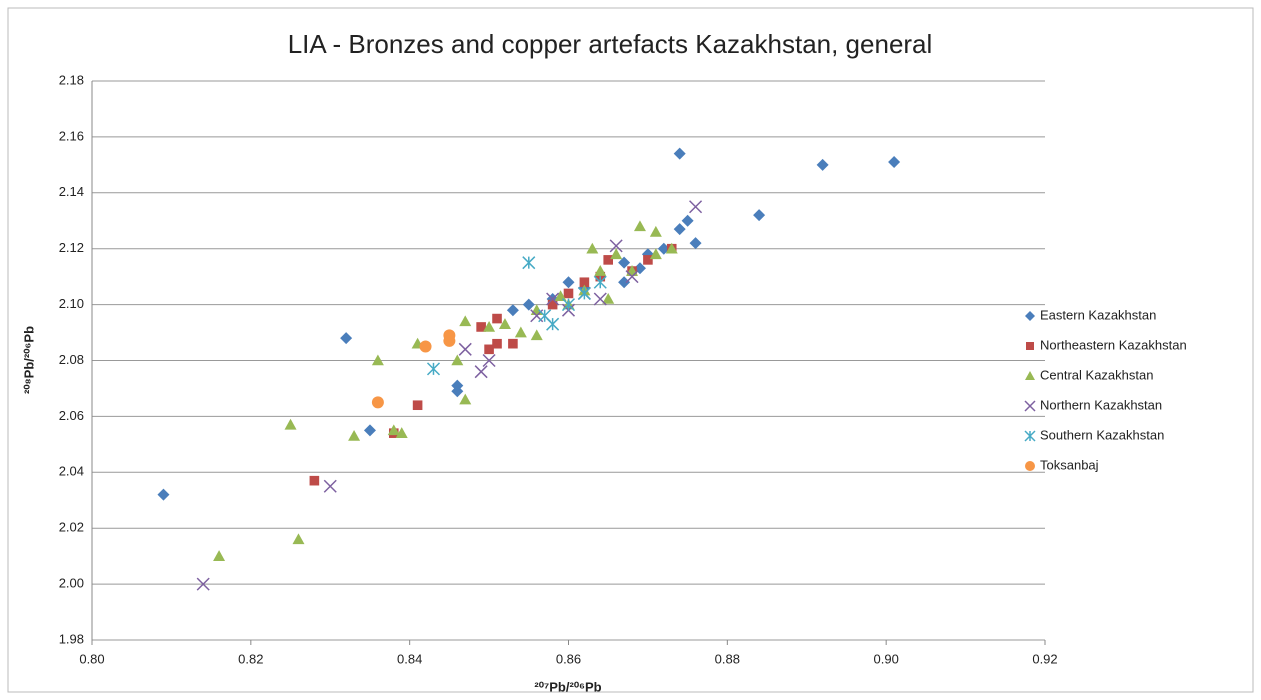 This screenshot has height=700, width=1261. Describe the element at coordinates (71, 527) in the screenshot. I see `y-tick-label: 2.02` at that location.